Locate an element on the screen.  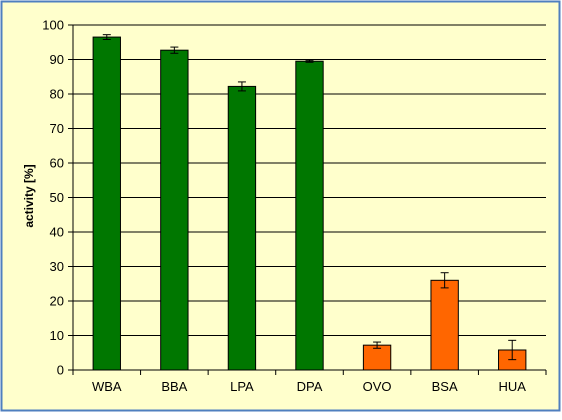
y-tick-label: 80 is located at coordinates (57, 94).